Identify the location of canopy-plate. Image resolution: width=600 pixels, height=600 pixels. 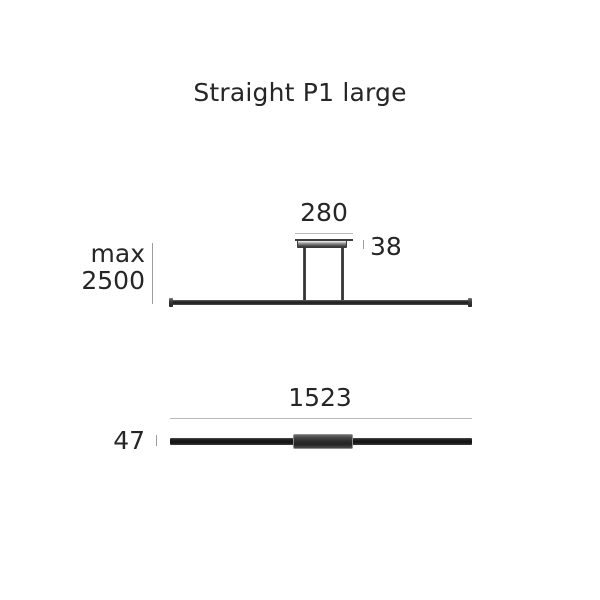
(322, 244).